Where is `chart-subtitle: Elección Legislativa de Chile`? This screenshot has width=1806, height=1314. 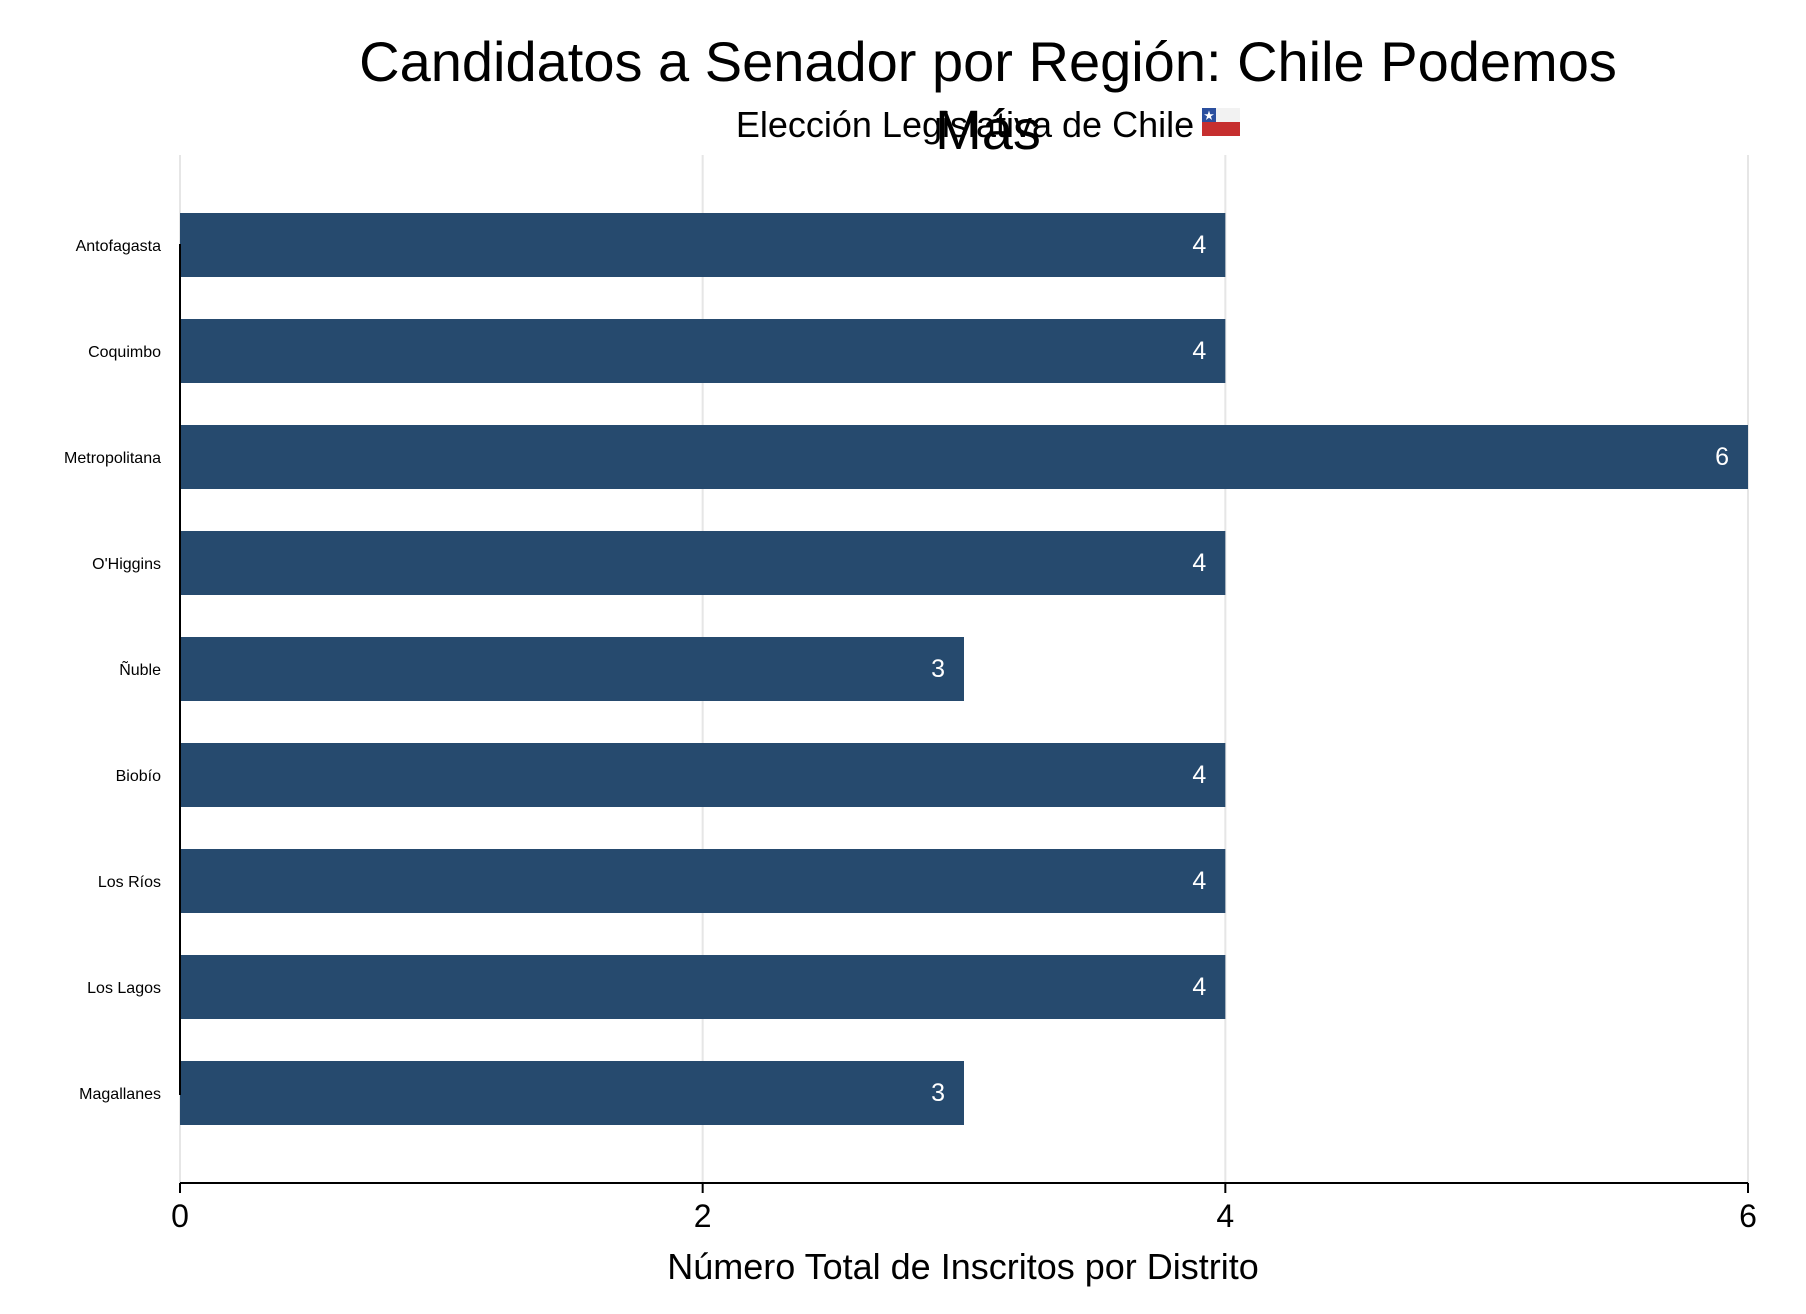
chart-subtitle: Elección Legislativa de Chile is located at coordinates (988, 126).